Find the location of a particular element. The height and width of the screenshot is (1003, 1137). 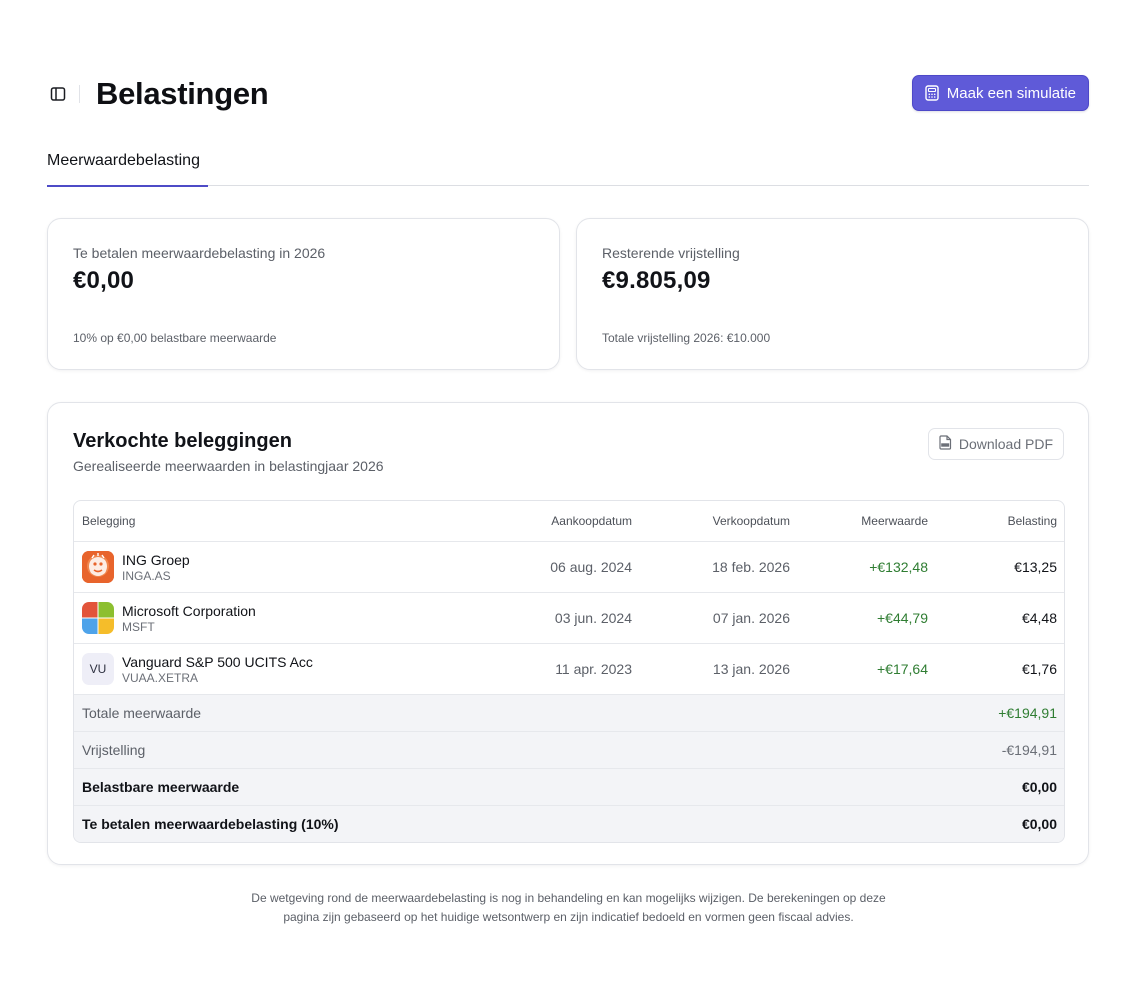

taxable-gain-value: €0,00 is located at coordinates (1039, 787).